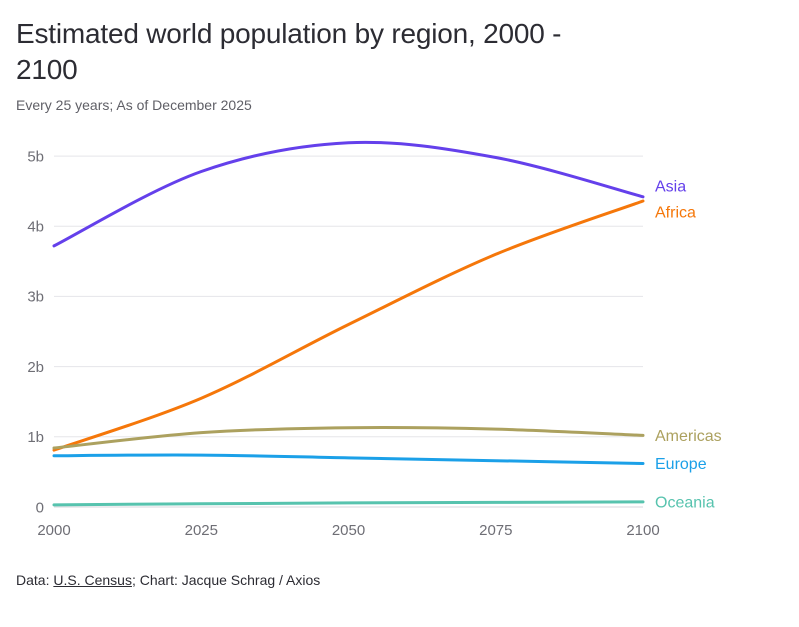  Describe the element at coordinates (40, 507) in the screenshot. I see `y-tick-label-0: 0` at that location.